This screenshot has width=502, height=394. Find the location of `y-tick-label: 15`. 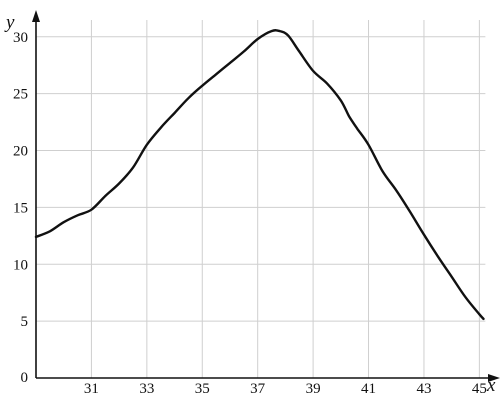

y-tick-label: 15 is located at coordinates (20, 208).